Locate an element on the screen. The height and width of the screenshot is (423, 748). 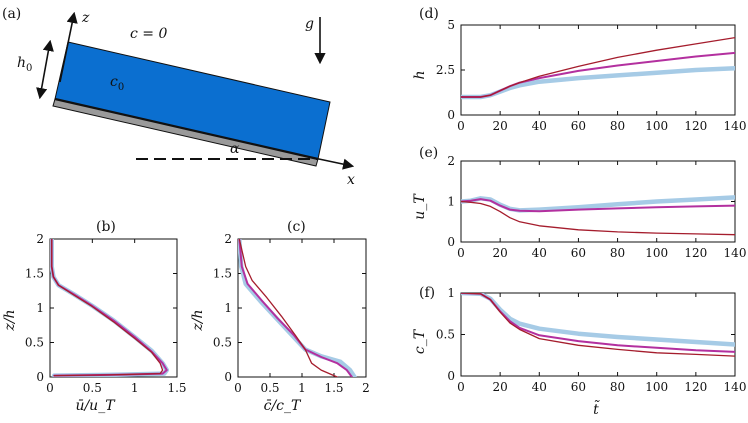
z-axis-arrow is located at coordinates (68, 47).